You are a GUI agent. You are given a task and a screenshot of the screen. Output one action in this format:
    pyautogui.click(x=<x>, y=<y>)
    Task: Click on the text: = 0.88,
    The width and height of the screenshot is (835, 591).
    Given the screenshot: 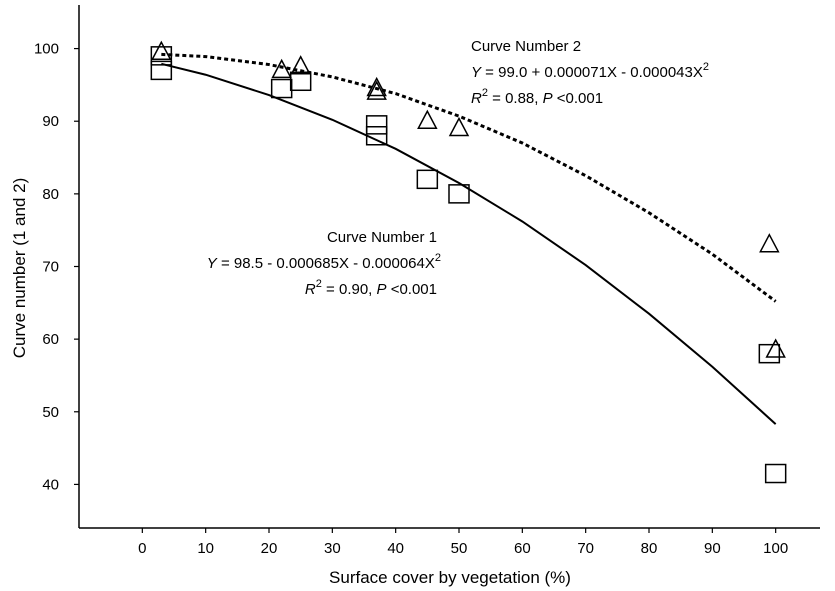 What is the action you would take?
    pyautogui.click(x=515, y=98)
    